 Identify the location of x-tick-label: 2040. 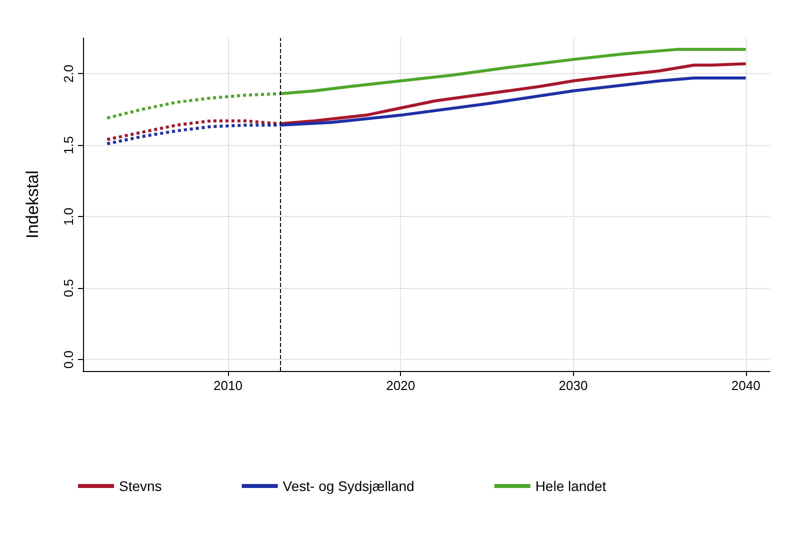
(745, 385).